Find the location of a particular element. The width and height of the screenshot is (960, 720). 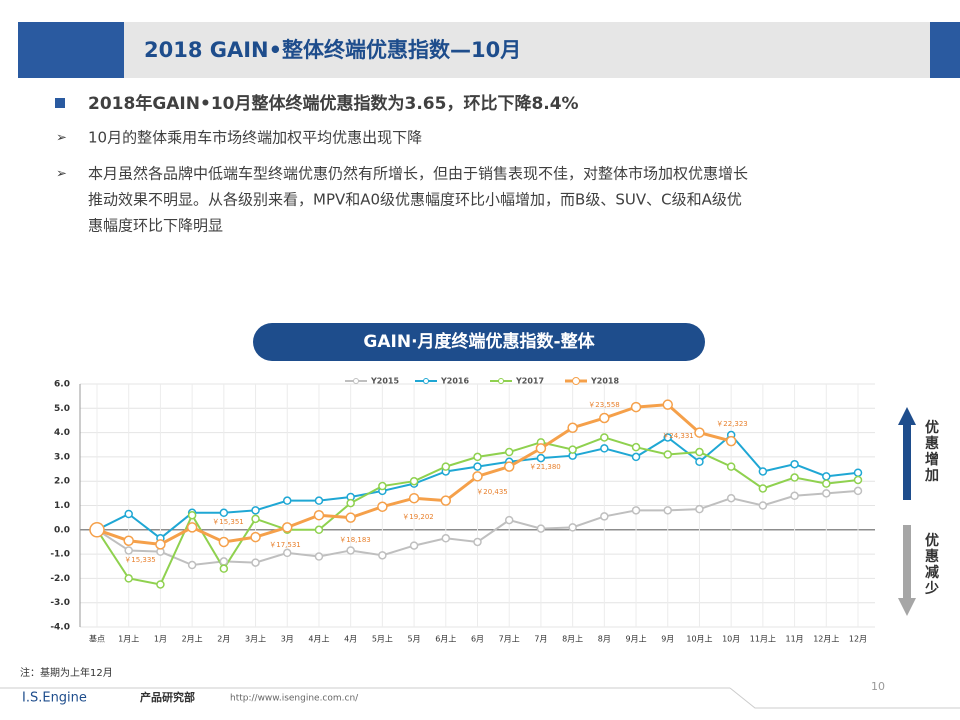

bullet-square is located at coordinates (60, 103).